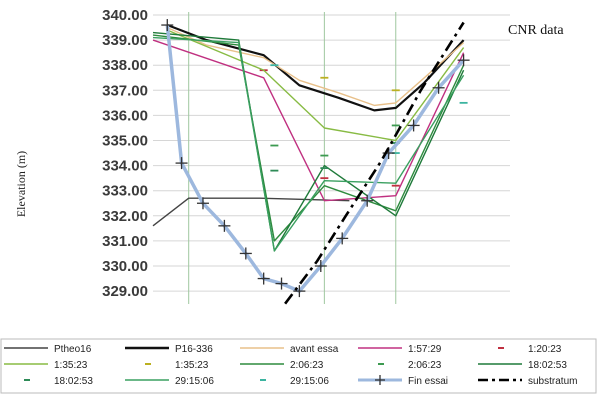 The image size is (597, 394). What do you see at coordinates (403, 381) in the screenshot?
I see `legend-item: Fin essai` at bounding box center [403, 381].